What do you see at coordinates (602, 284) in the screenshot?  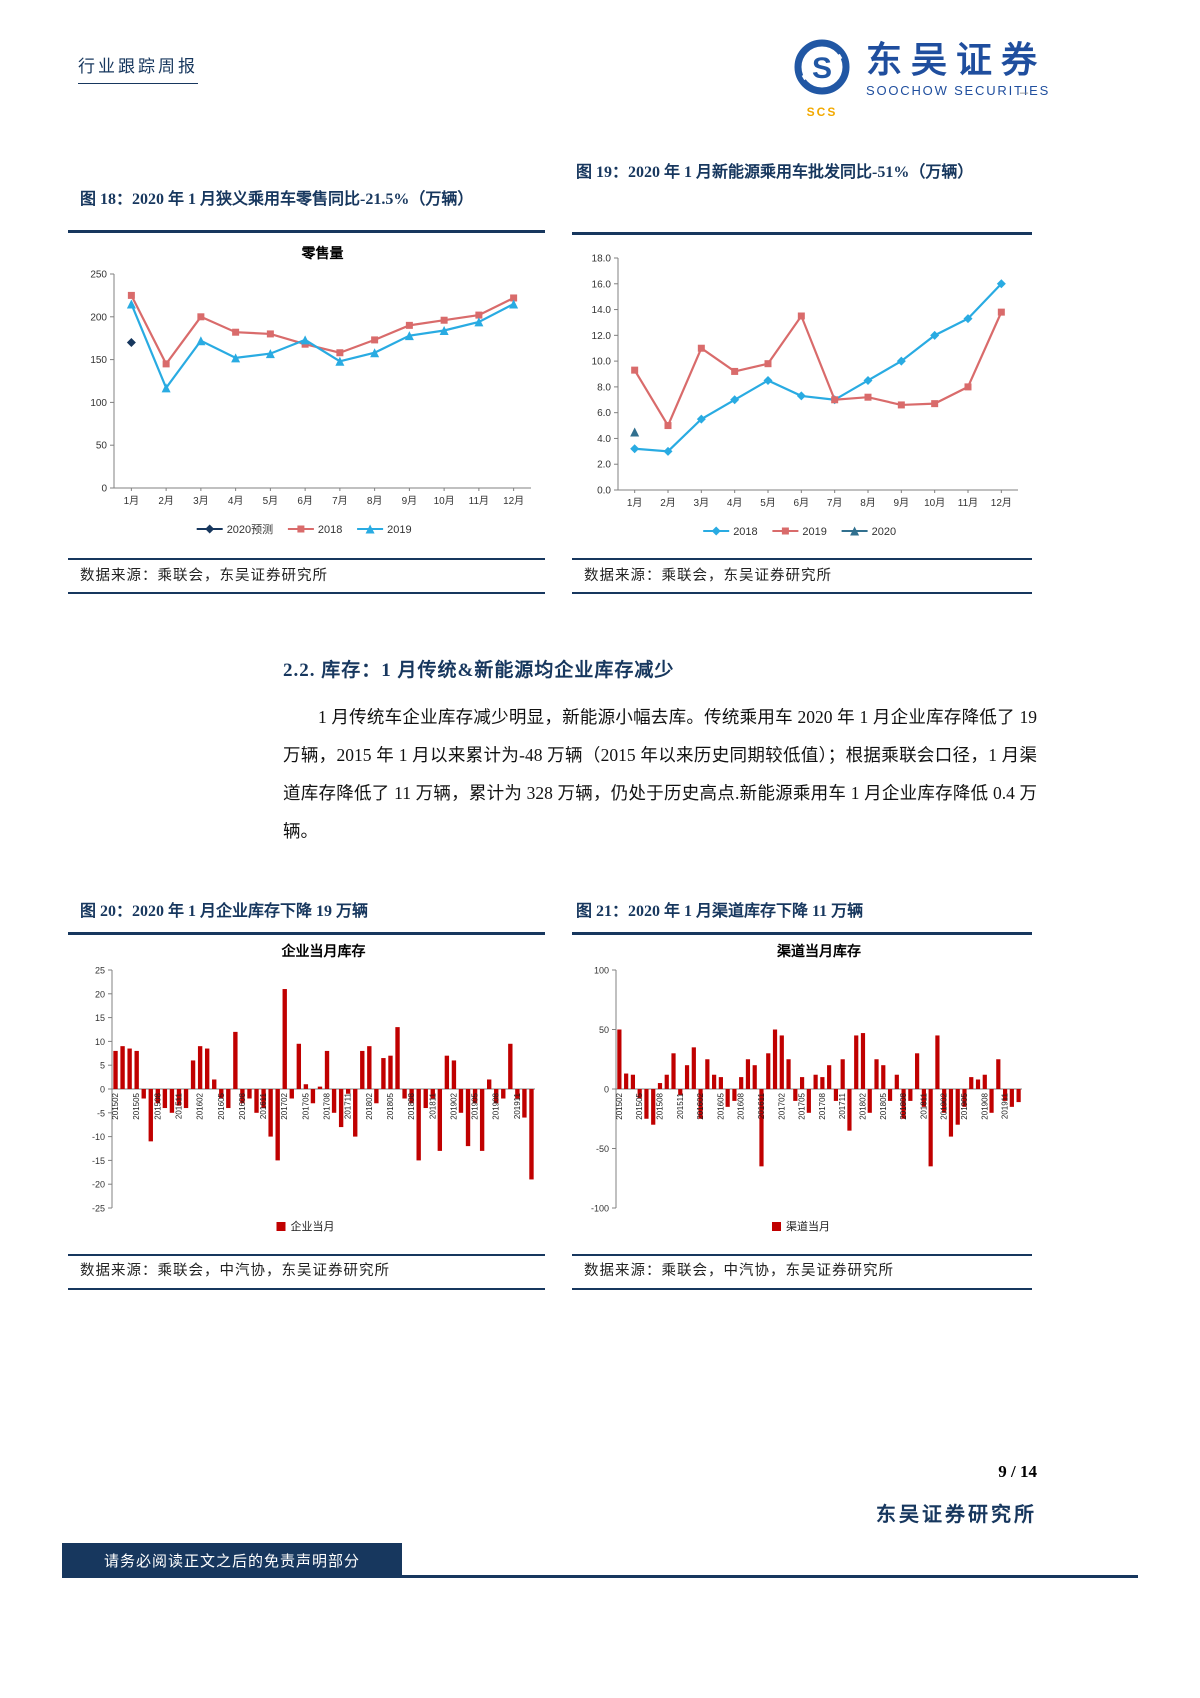 I see `svg-text: 16.0` at bounding box center [602, 284].